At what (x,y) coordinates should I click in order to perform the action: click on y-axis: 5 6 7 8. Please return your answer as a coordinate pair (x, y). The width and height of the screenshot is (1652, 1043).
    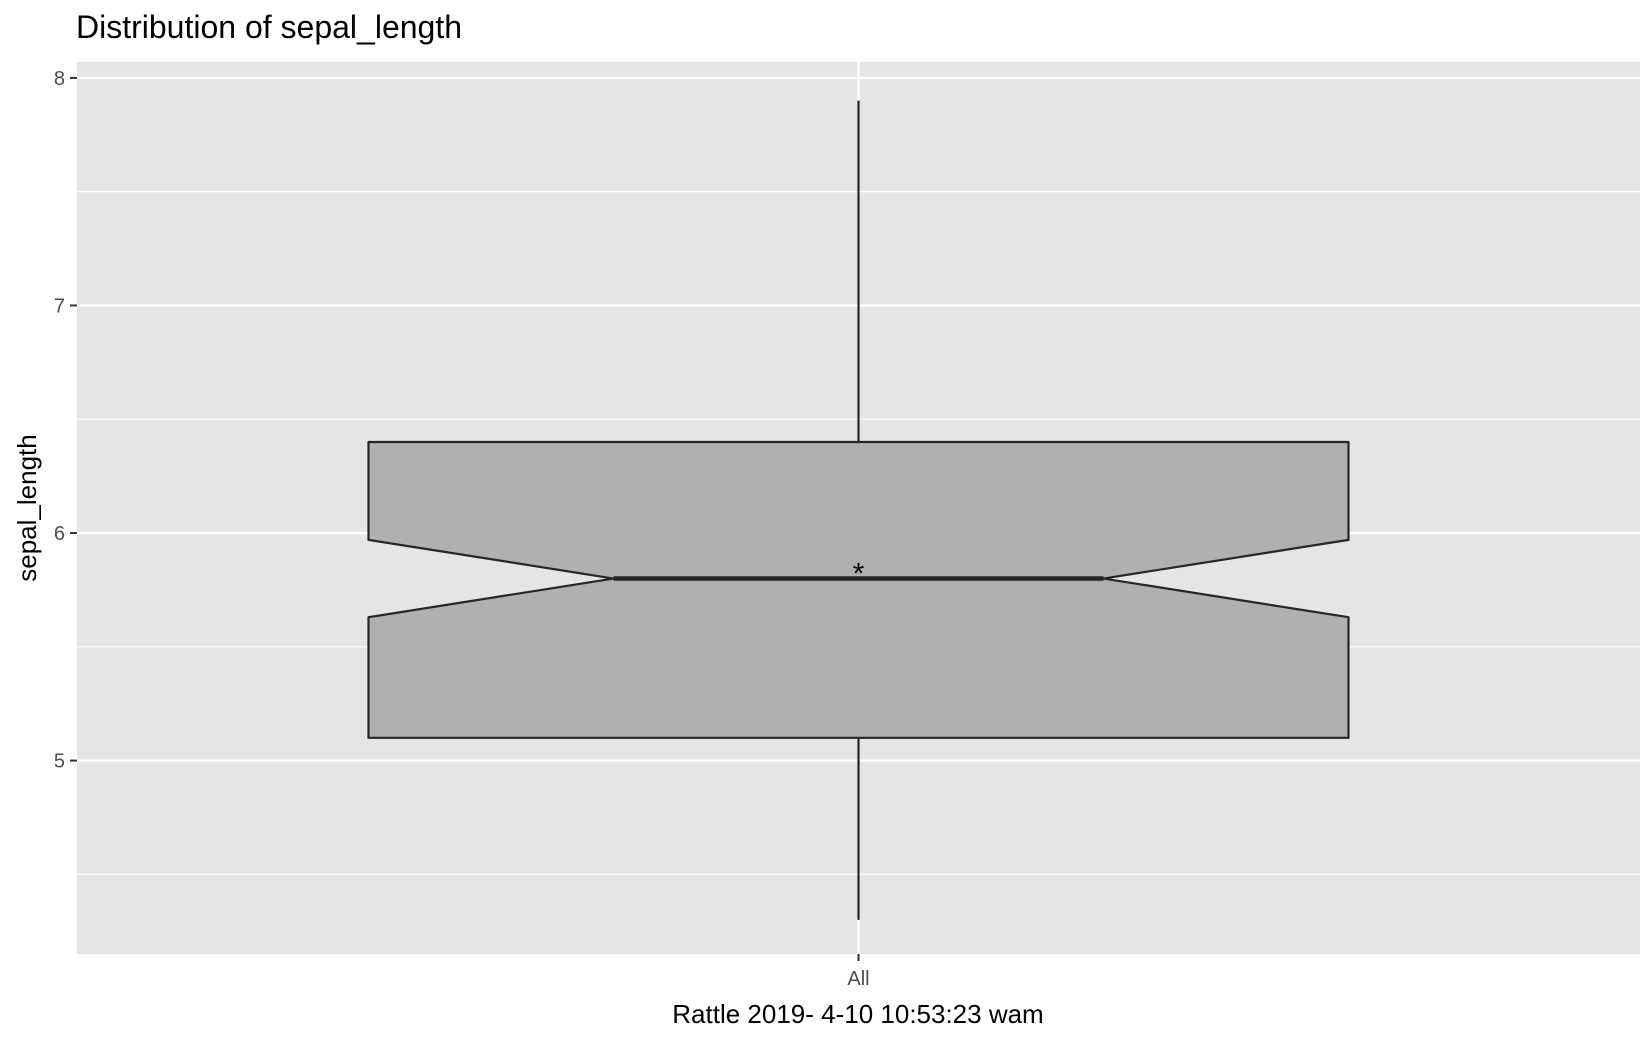
    Looking at the image, I should click on (65, 420).